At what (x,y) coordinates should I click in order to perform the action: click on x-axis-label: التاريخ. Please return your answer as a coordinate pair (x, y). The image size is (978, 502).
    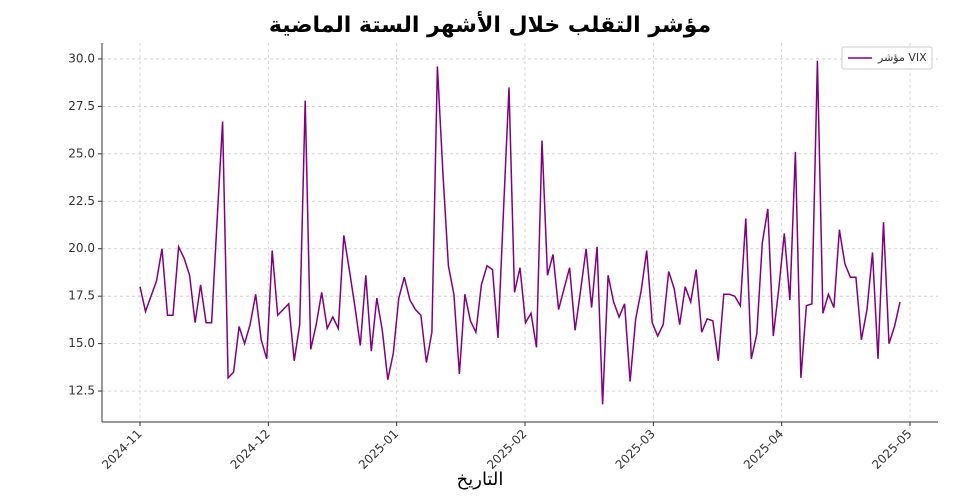
    Looking at the image, I should click on (480, 479).